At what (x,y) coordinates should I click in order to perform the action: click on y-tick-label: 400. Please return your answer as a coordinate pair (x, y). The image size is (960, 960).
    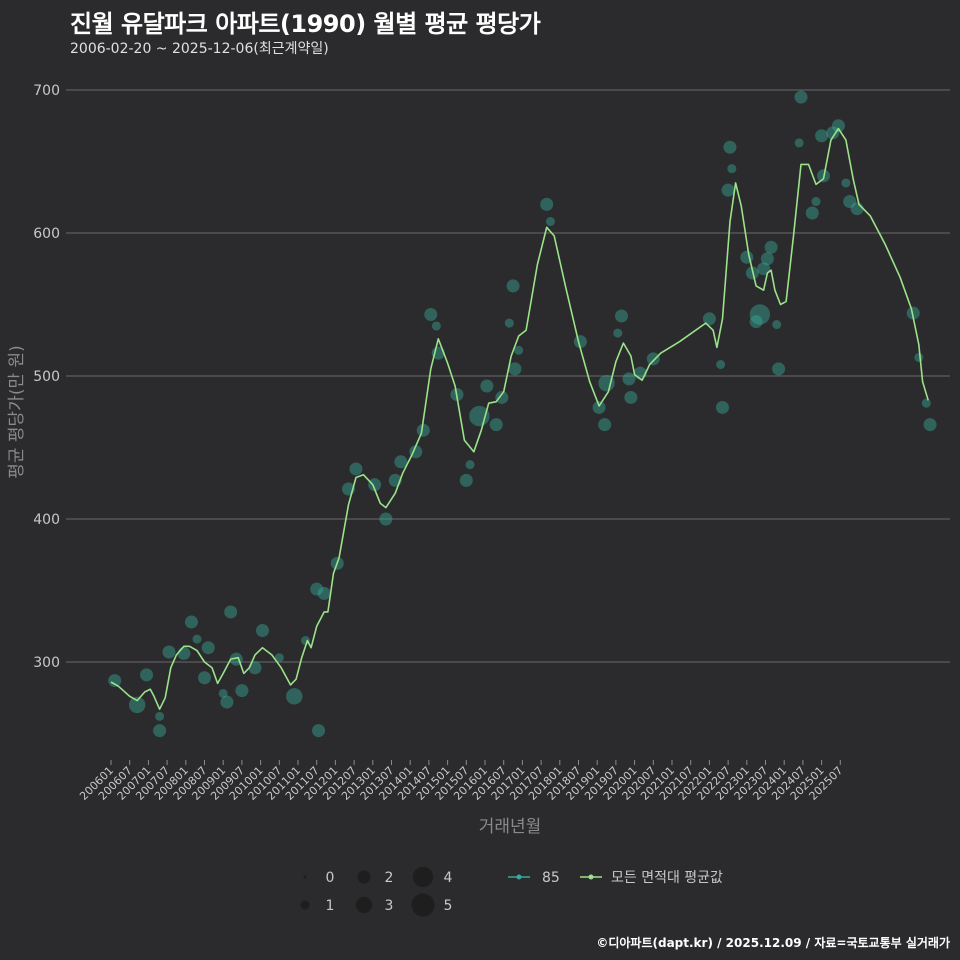
    Looking at the image, I should click on (46, 520).